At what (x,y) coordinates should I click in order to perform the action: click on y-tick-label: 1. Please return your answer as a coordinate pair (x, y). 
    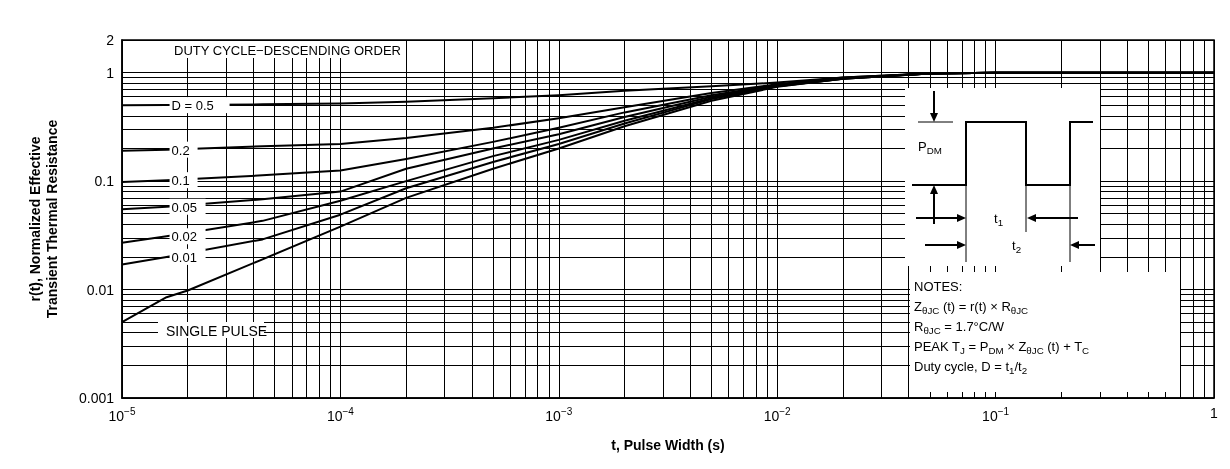
    Looking at the image, I should click on (110, 72).